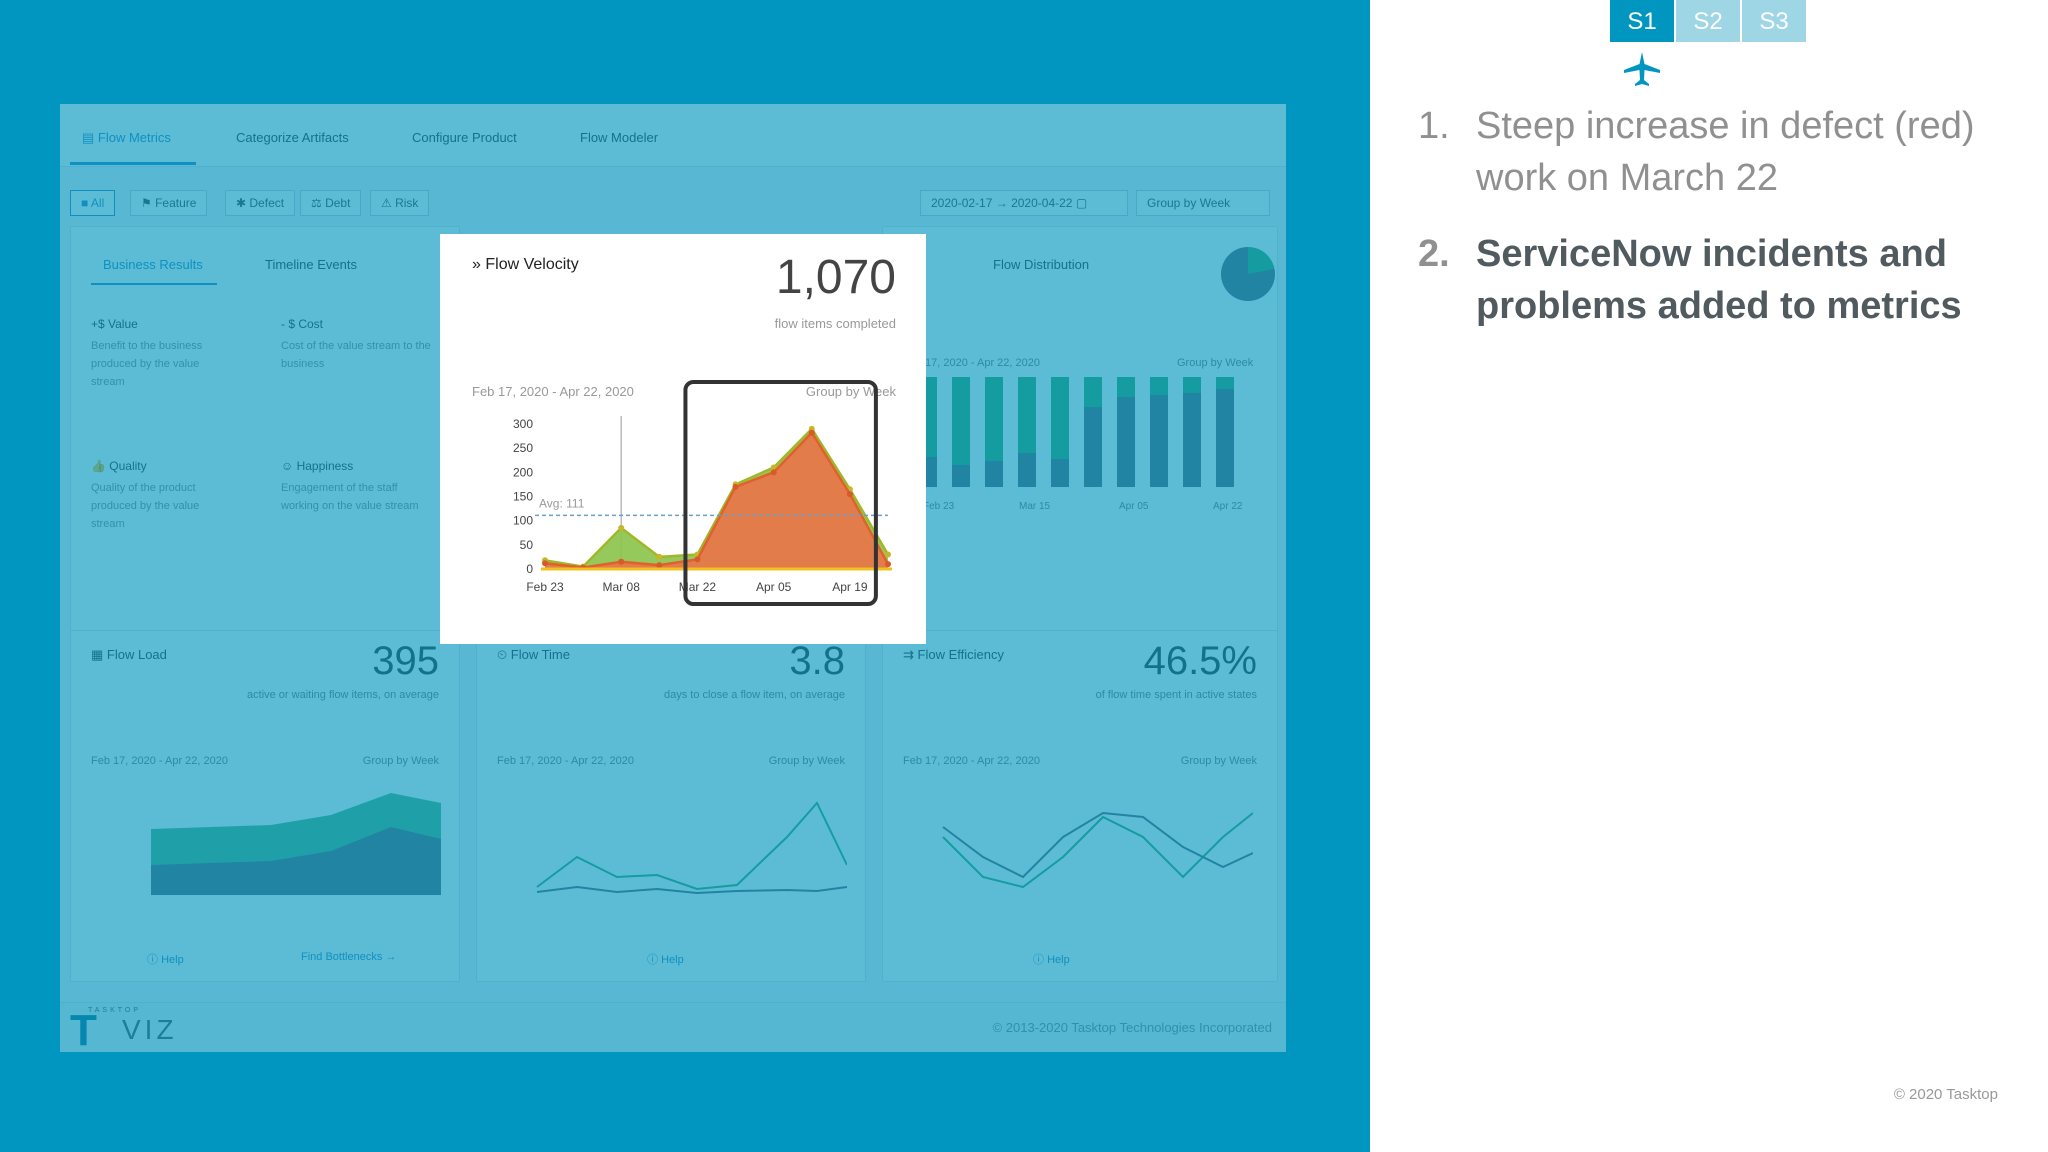 The width and height of the screenshot is (2048, 1152). What do you see at coordinates (292, 137) in the screenshot?
I see `tab-categorize-artifacts: Categorize Artifacts` at bounding box center [292, 137].